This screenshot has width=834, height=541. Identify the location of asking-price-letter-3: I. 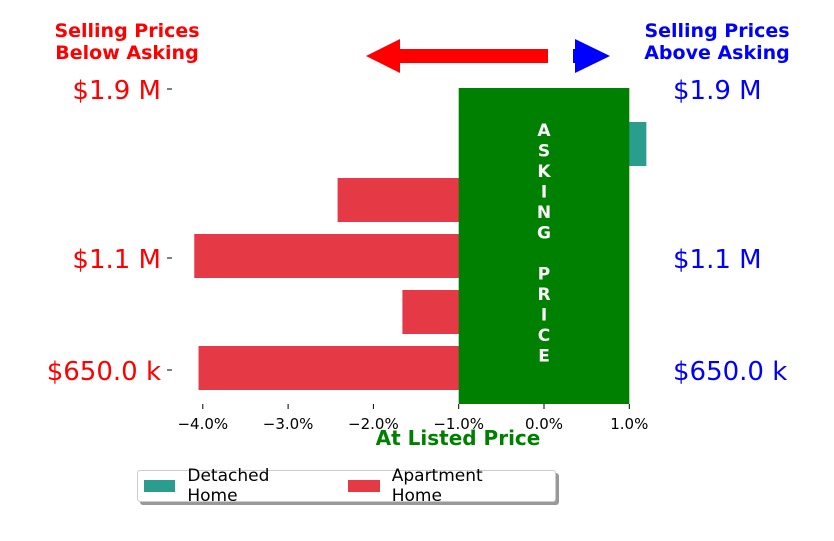
(544, 193).